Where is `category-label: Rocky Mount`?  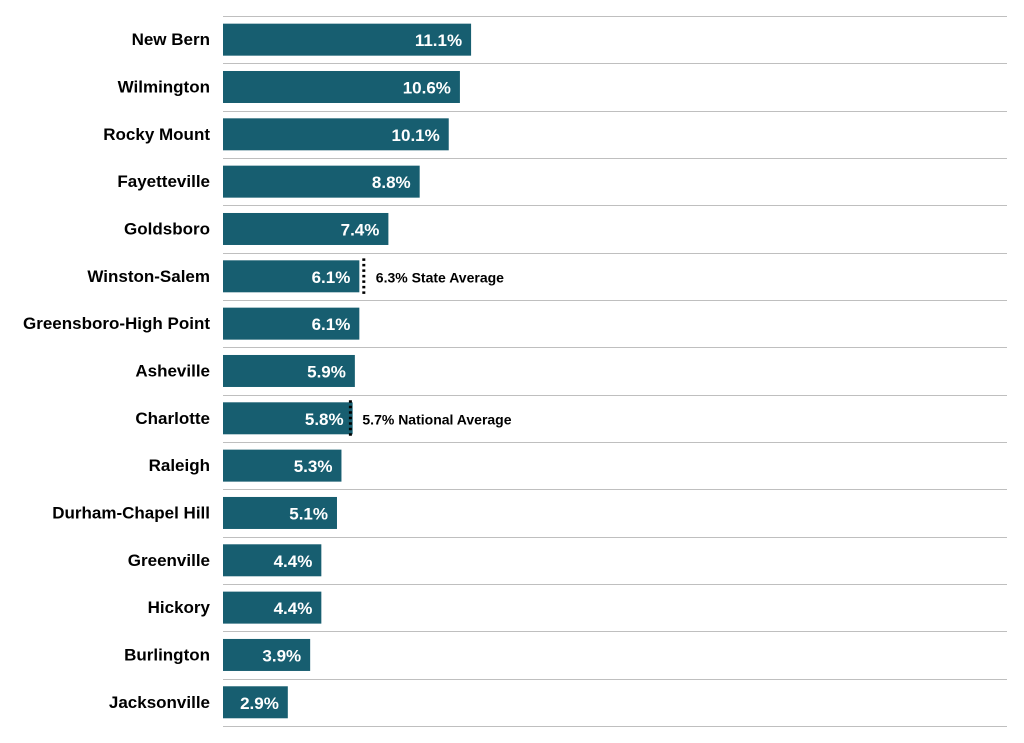 category-label: Rocky Mount is located at coordinates (156, 134).